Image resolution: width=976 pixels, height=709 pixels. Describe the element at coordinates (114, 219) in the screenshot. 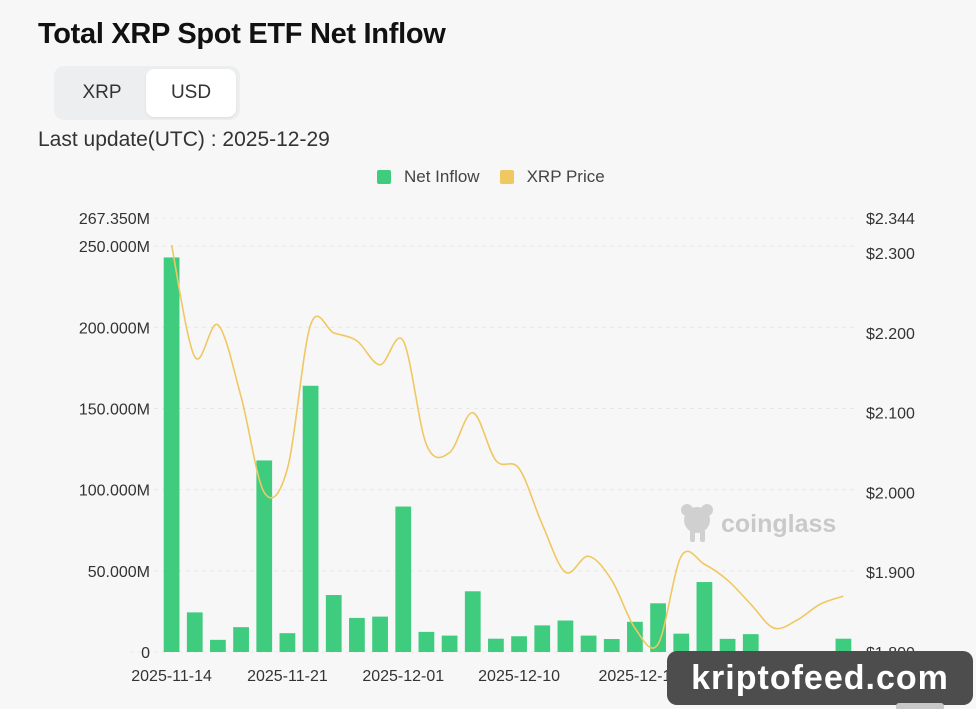

I see `left-tick-label: 267.350M` at that location.